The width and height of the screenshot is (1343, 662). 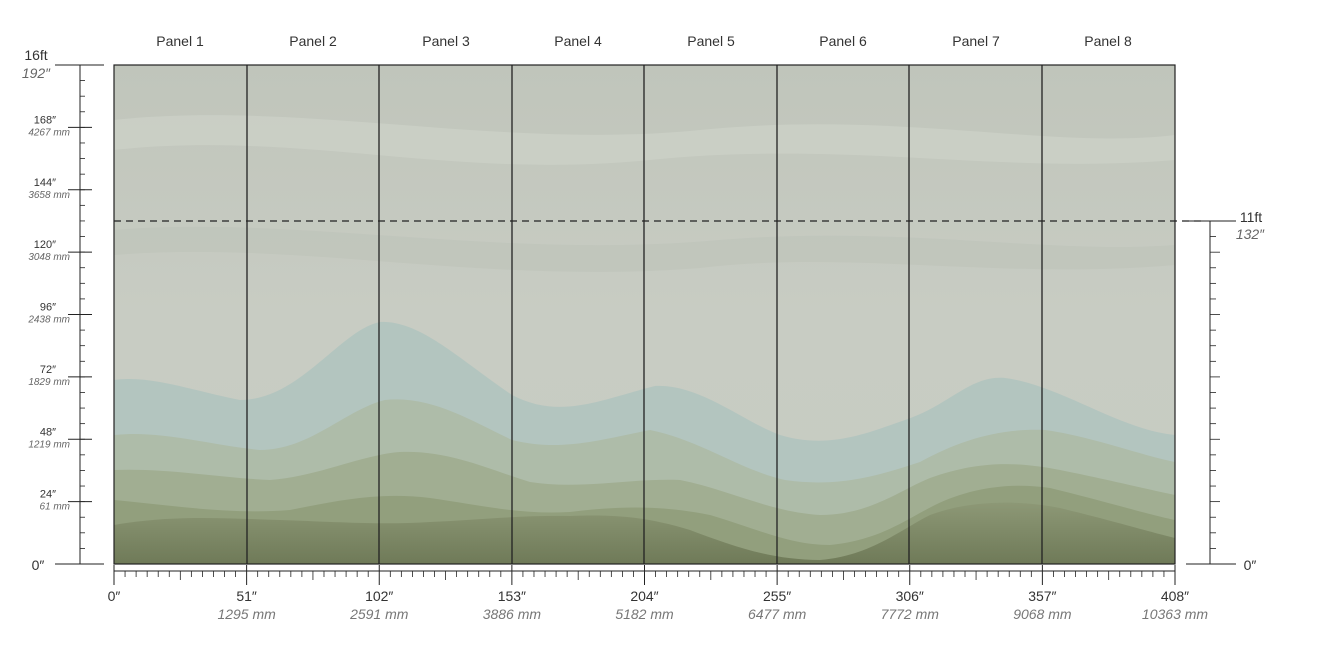 I want to click on bottom-tick-label-inches: 102″, so click(x=379, y=596).